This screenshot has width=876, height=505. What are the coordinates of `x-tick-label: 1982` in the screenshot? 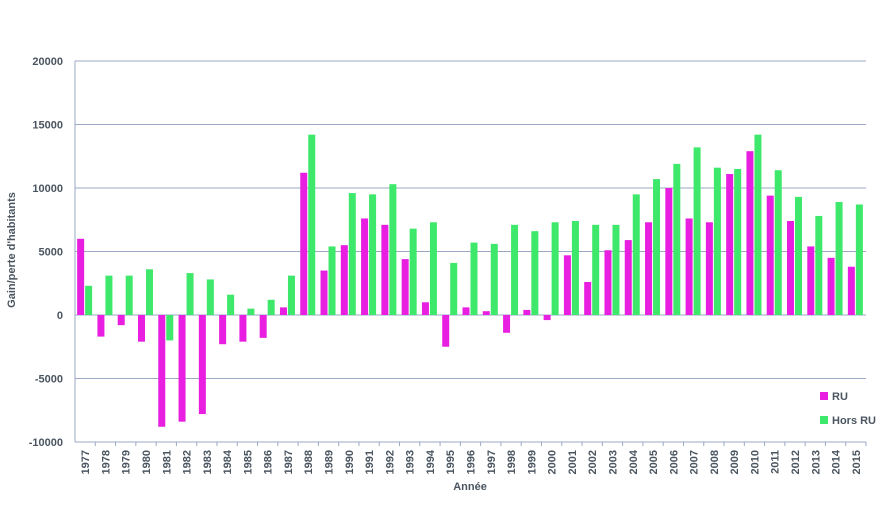 It's located at (188, 462).